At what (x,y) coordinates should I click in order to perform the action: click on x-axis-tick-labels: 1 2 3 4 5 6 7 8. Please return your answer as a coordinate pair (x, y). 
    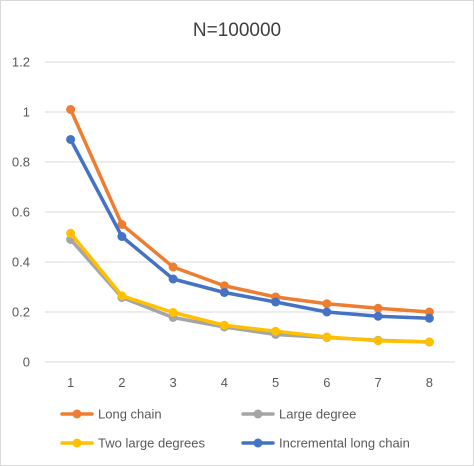
    Looking at the image, I should click on (250, 382).